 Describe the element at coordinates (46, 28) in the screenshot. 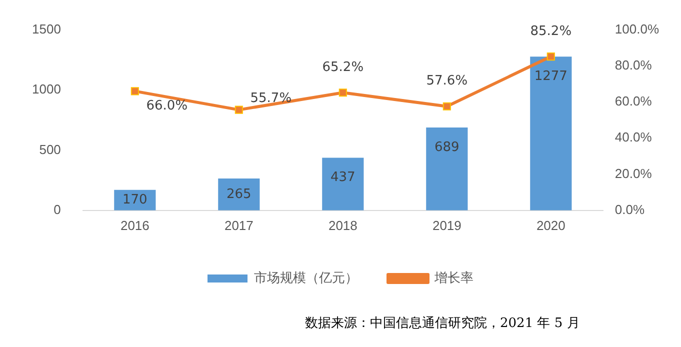

I see `y-tick-label: 1500` at that location.